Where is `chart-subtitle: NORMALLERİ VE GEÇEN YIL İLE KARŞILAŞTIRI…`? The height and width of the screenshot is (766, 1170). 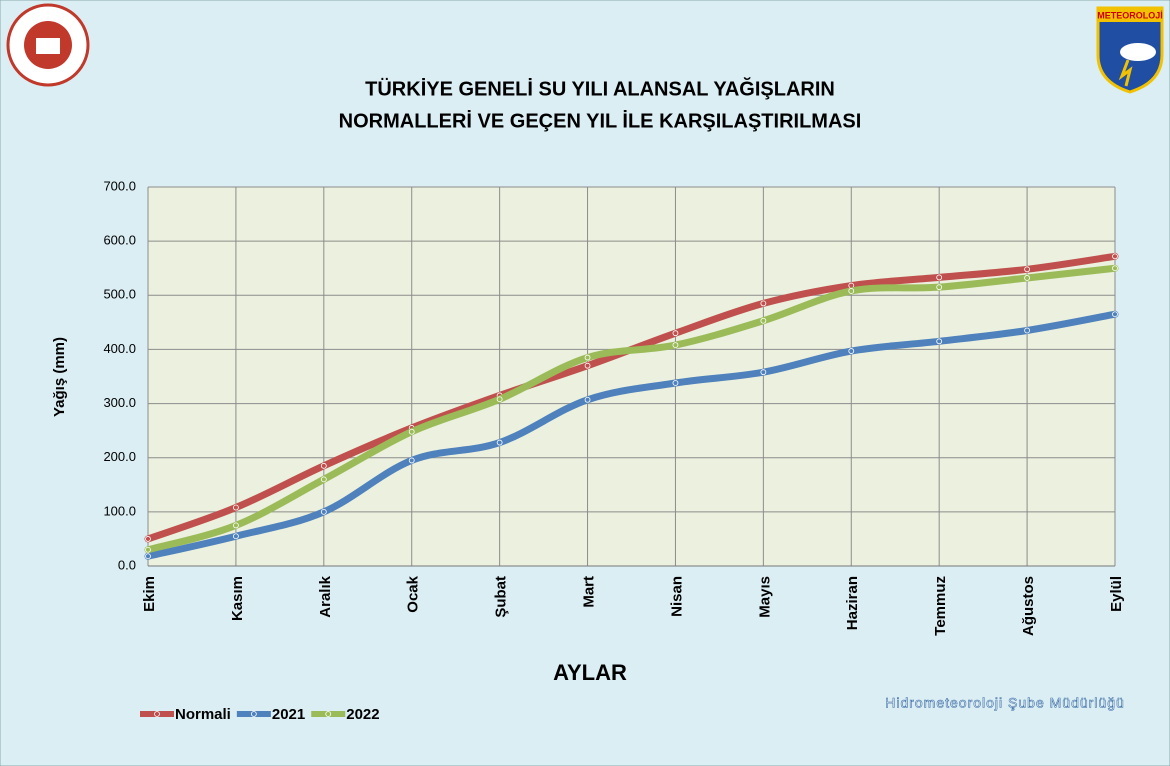 chart-subtitle: NORMALLERİ VE GEÇEN YIL İLE KARŞILAŞTIRI… is located at coordinates (600, 120).